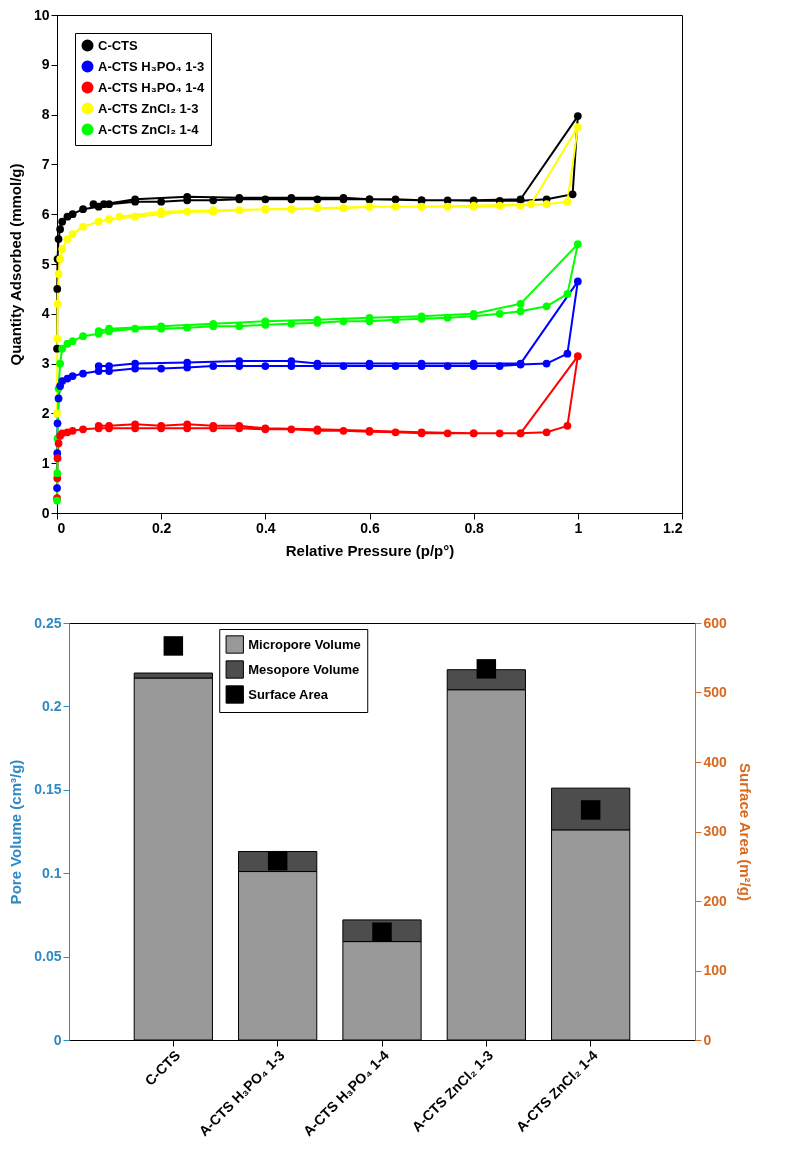  What do you see at coordinates (45, 462) in the screenshot?
I see `y-tick-label: 1` at bounding box center [45, 462].